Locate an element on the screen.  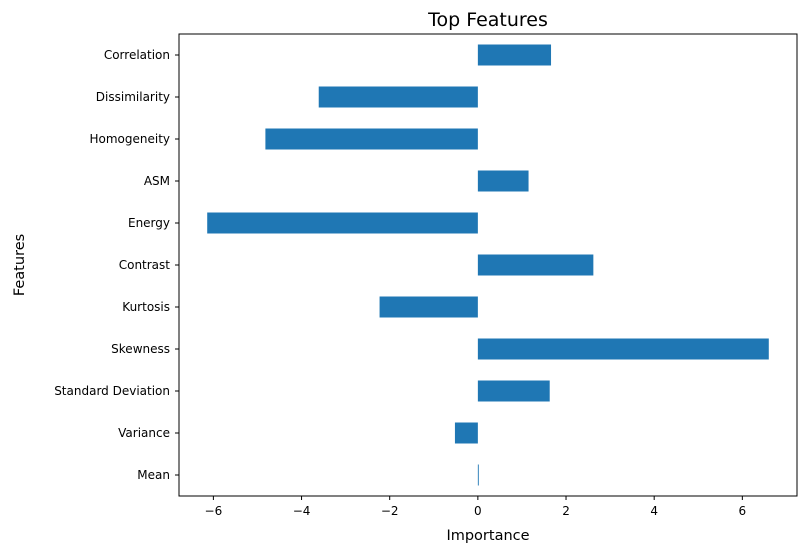
x-tick-label: −4 is located at coordinates (302, 511).